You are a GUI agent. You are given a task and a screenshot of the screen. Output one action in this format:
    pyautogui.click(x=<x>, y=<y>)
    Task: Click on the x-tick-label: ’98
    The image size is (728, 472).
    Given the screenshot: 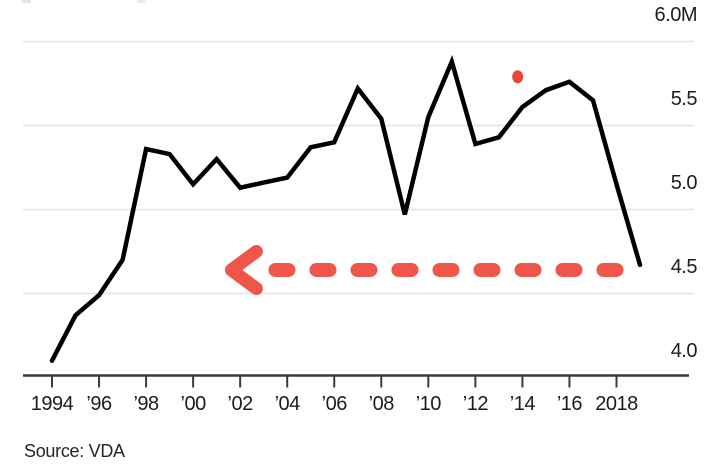 What is the action you would take?
    pyautogui.click(x=146, y=404)
    